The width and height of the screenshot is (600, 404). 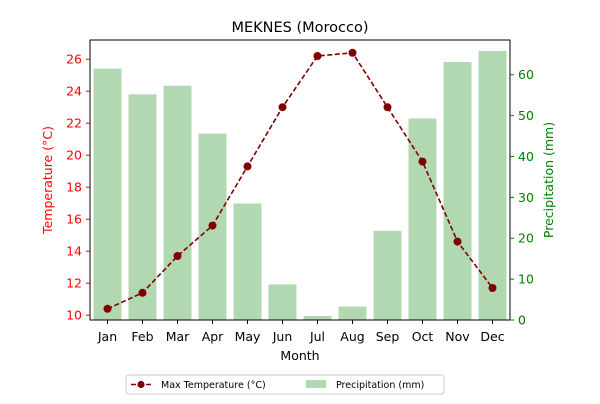 What do you see at coordinates (74, 155) in the screenshot?
I see `y-left-tick-label: 20` at bounding box center [74, 155].